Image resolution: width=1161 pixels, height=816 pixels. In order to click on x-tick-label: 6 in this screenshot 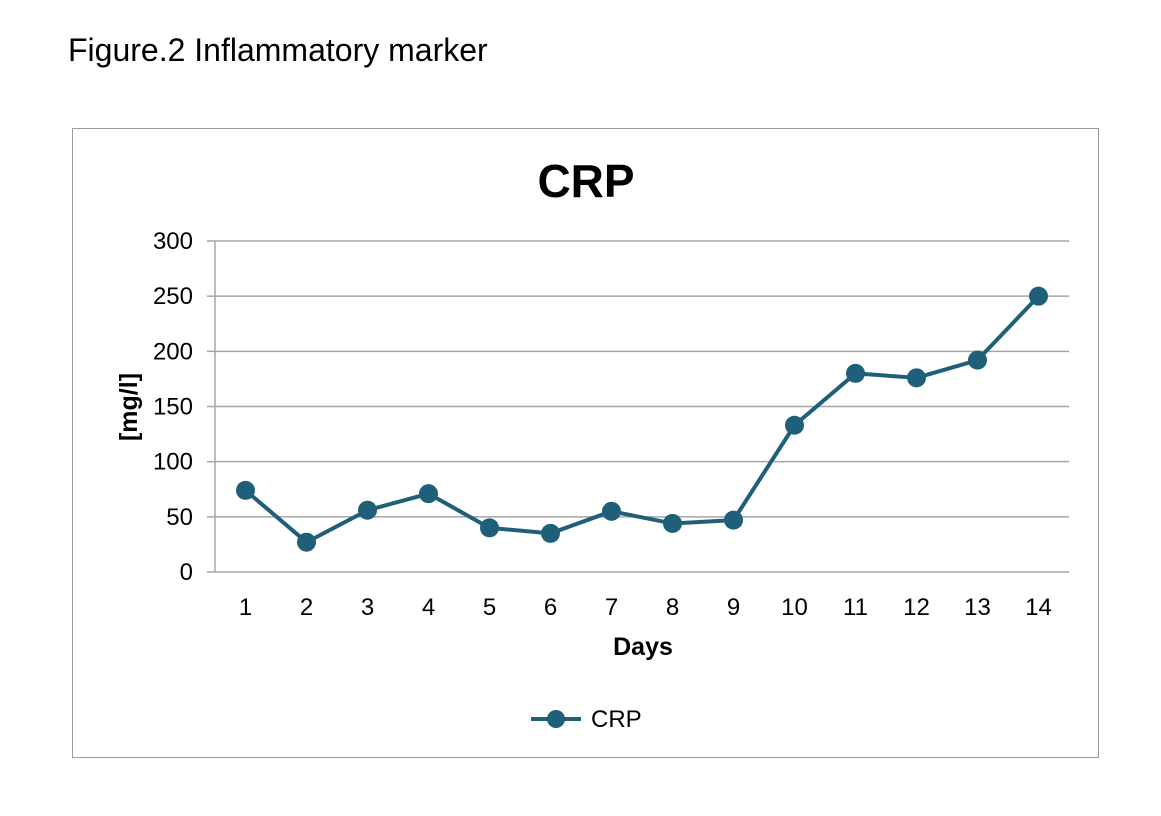, I will do `click(550, 607)`.